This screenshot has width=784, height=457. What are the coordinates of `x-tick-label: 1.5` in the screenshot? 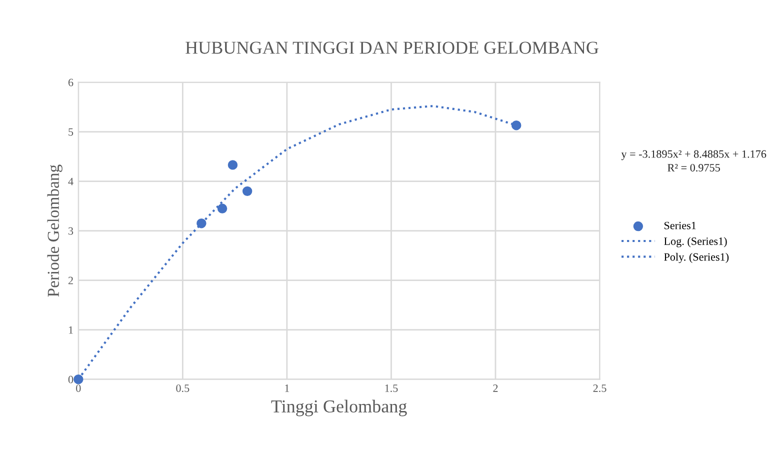 It's located at (391, 388).